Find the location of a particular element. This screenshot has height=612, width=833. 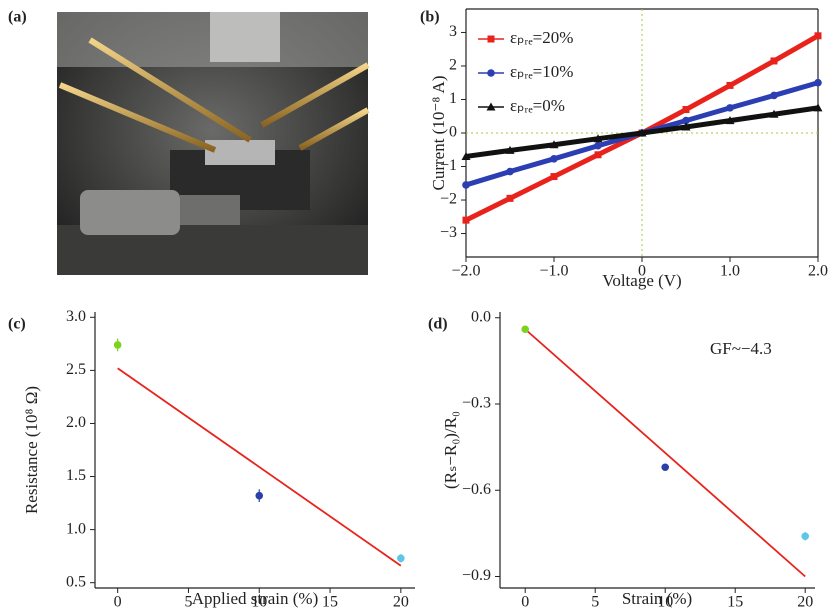

y-axis-label: Current (10⁻⁸ A) is located at coordinates (438, 133).